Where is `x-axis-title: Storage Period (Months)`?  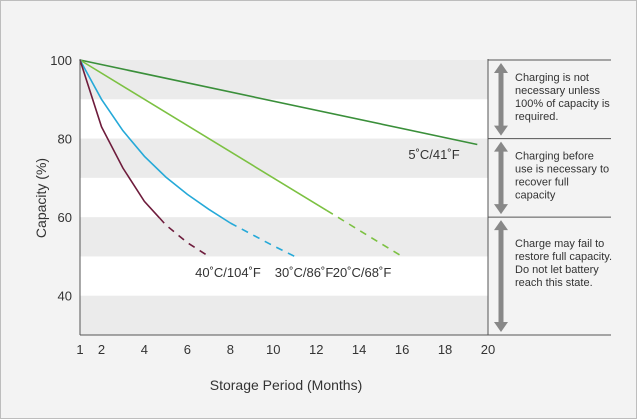
x-axis-title: Storage Period (Months) is located at coordinates (286, 385).